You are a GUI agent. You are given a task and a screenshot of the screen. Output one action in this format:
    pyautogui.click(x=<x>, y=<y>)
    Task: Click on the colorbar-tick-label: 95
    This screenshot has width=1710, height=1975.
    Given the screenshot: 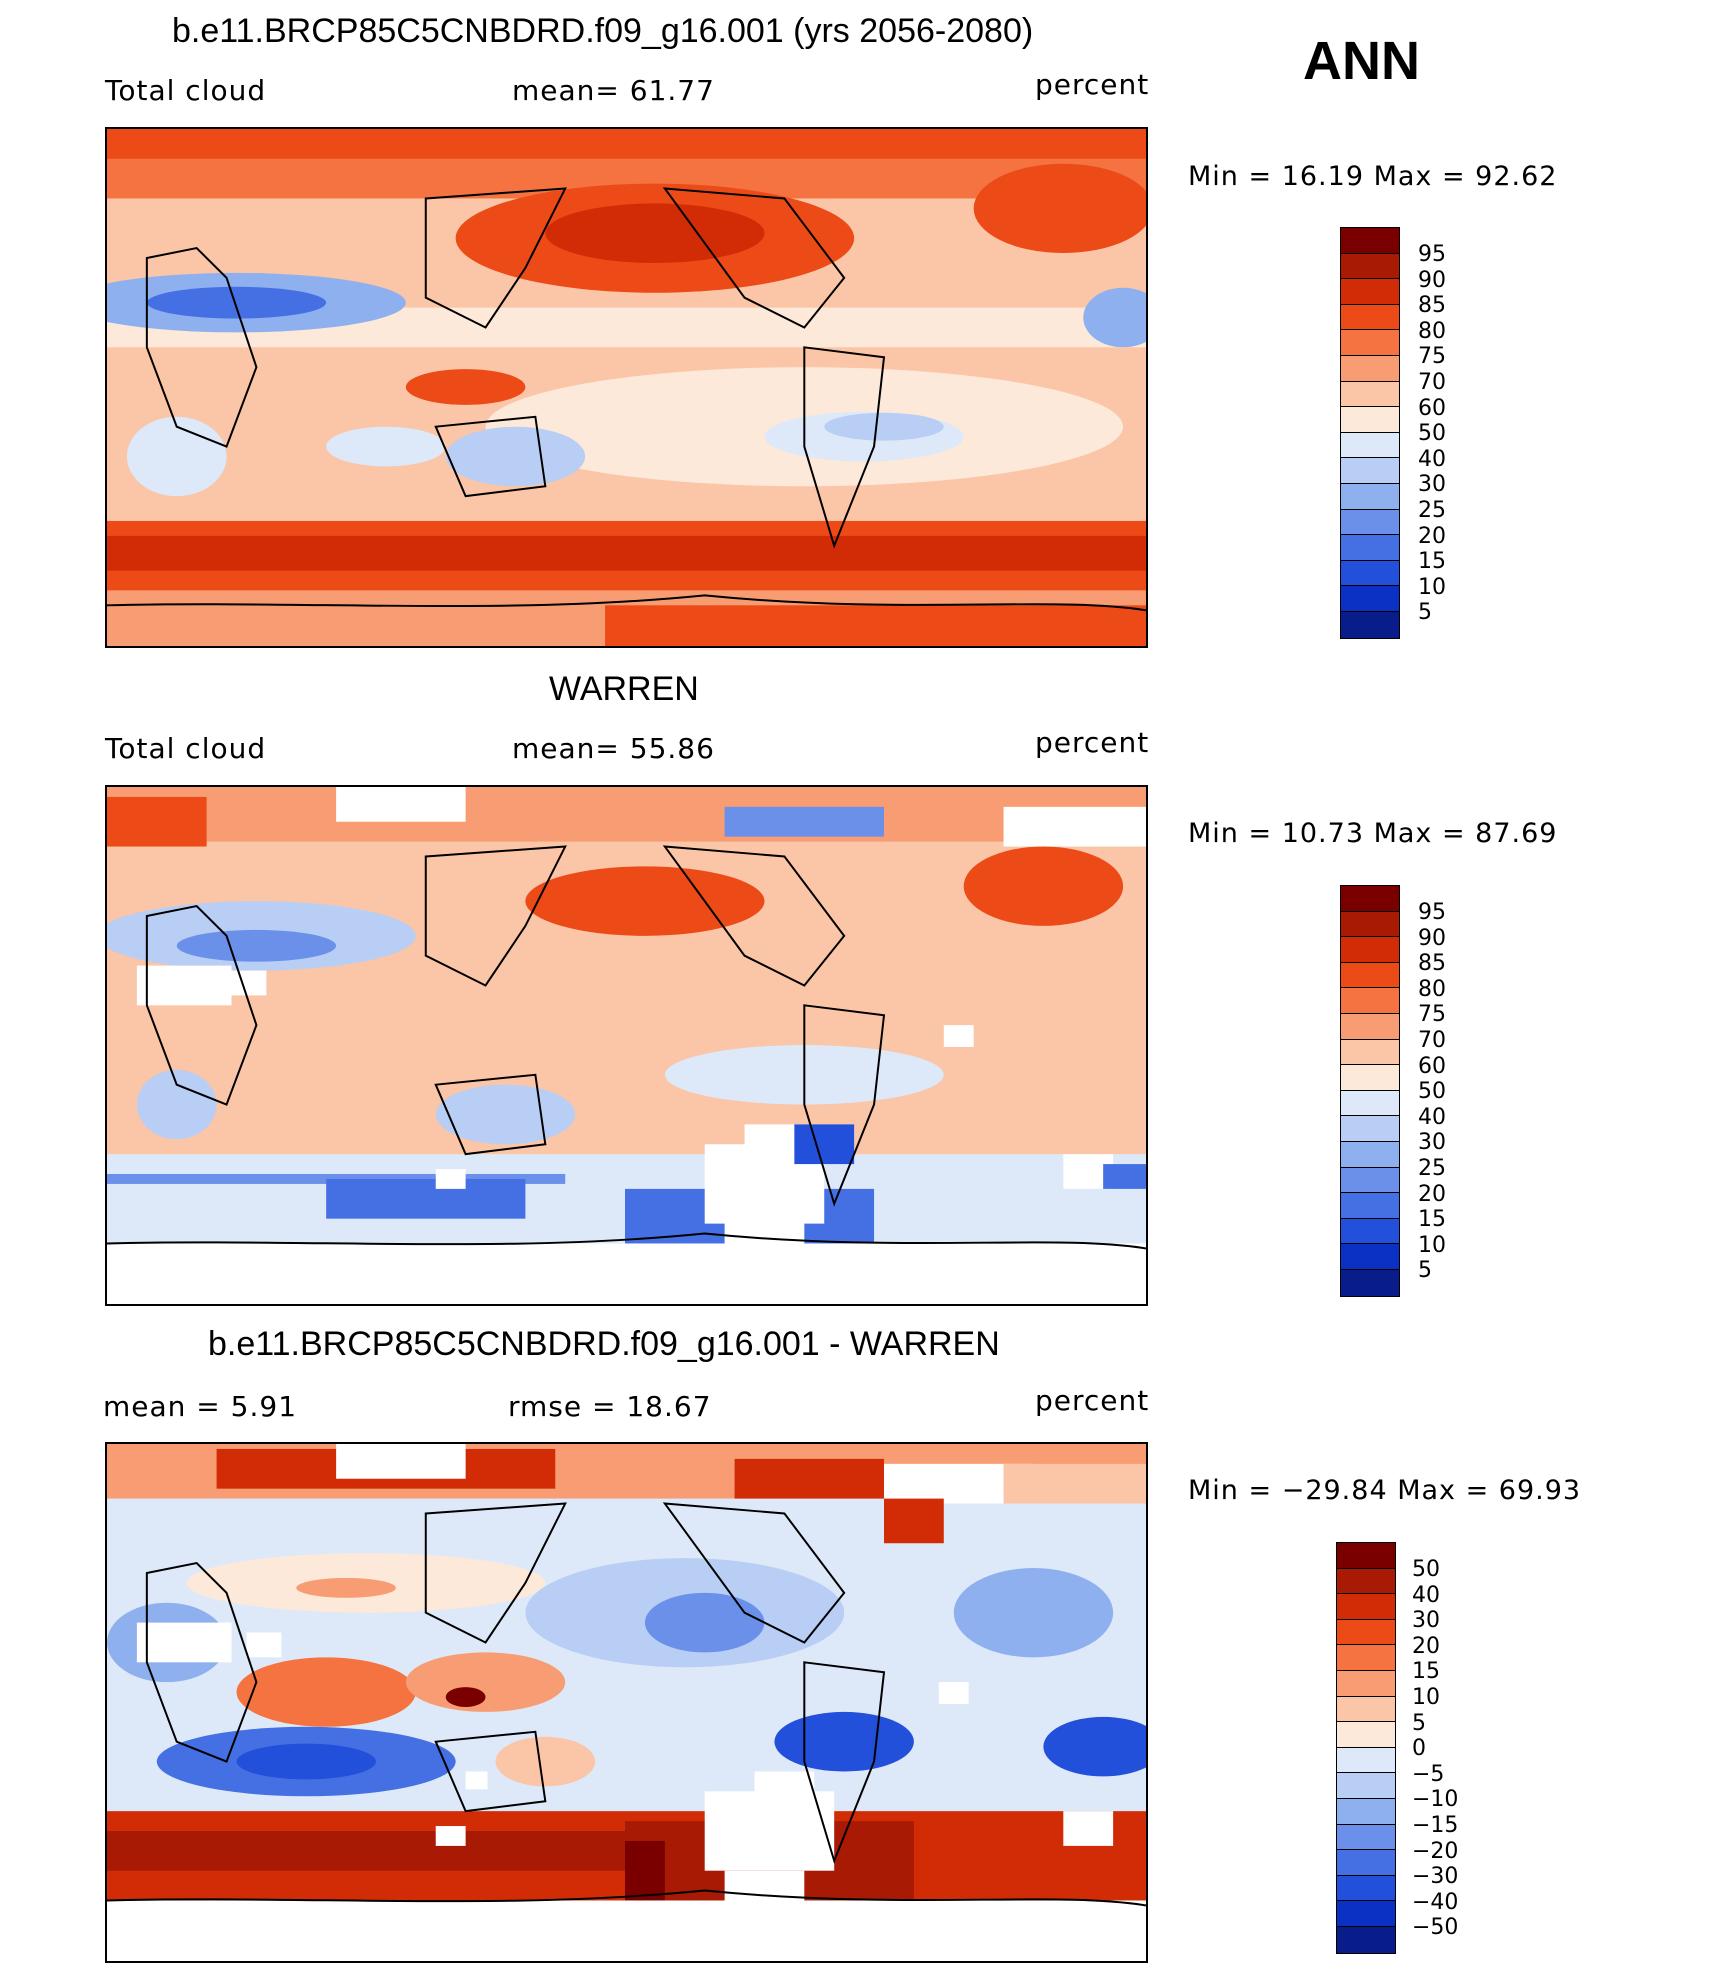 What is the action you would take?
    pyautogui.click(x=1432, y=912)
    